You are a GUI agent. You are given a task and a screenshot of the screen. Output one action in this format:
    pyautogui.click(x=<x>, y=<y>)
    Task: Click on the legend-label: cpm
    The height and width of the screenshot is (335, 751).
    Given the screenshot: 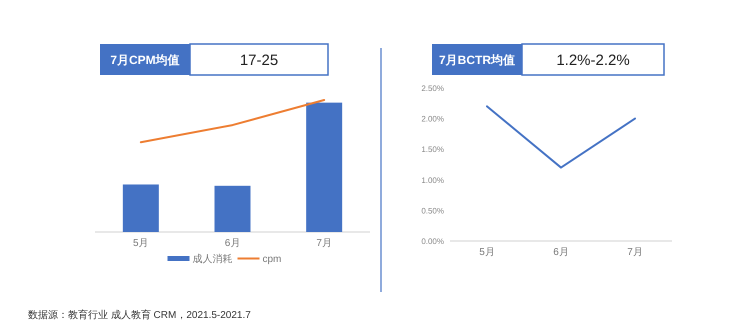 What is the action you would take?
    pyautogui.click(x=272, y=259)
    